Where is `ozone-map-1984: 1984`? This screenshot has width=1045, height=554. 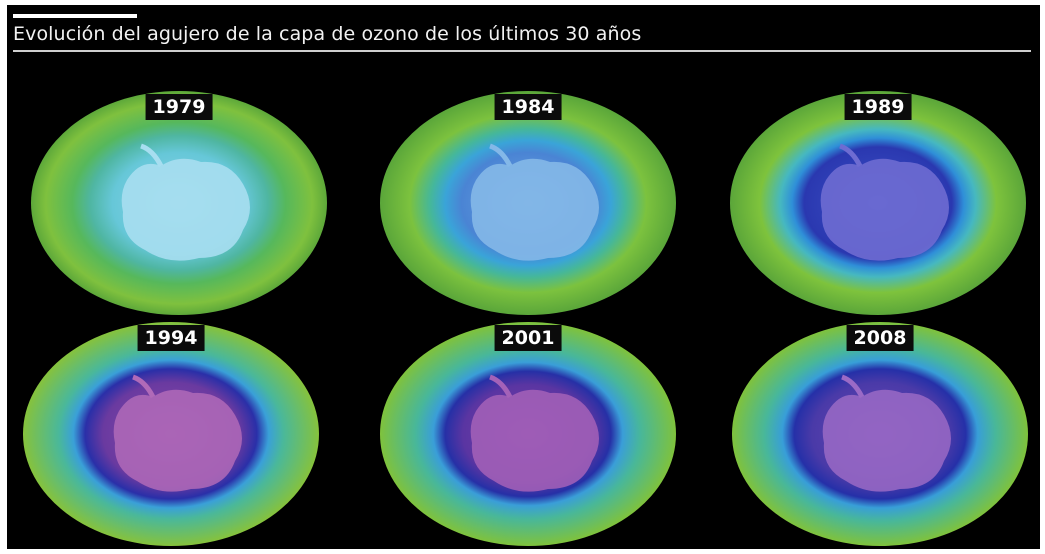
ozone-map-1984: 1984 is located at coordinates (528, 203).